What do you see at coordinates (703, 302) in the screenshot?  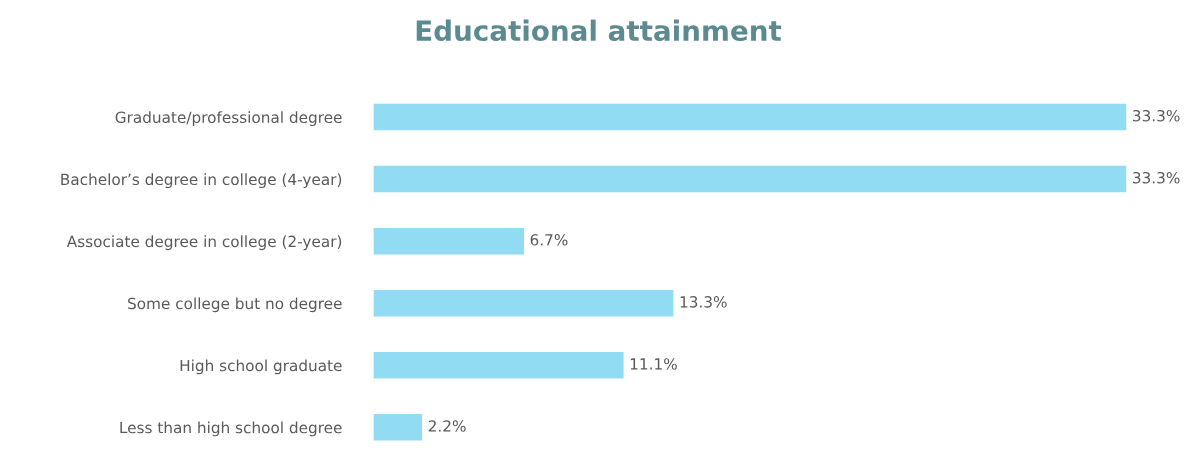 I see `data-label: 13.3%` at bounding box center [703, 302].